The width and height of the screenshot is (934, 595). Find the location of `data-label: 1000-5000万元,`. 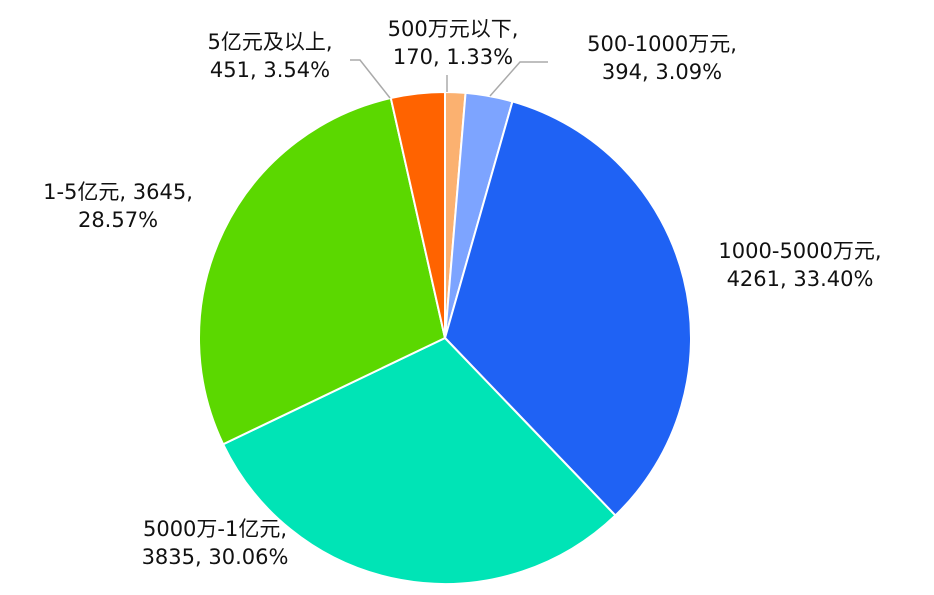

data-label: 1000-5000万元, is located at coordinates (799, 251).